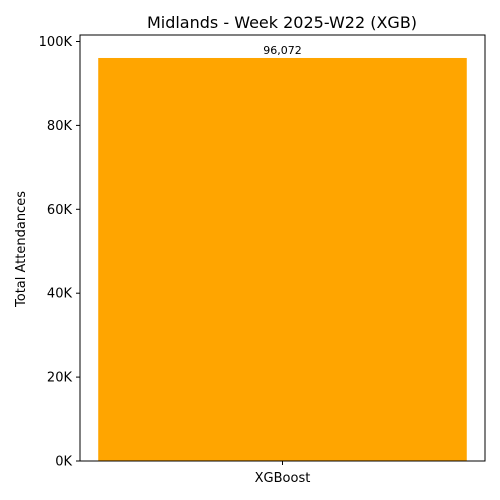 This screenshot has height=500, width=500. What do you see at coordinates (282, 22) in the screenshot?
I see `chart-title: Midlands - Week 2025-W22 (XGB)` at bounding box center [282, 22].